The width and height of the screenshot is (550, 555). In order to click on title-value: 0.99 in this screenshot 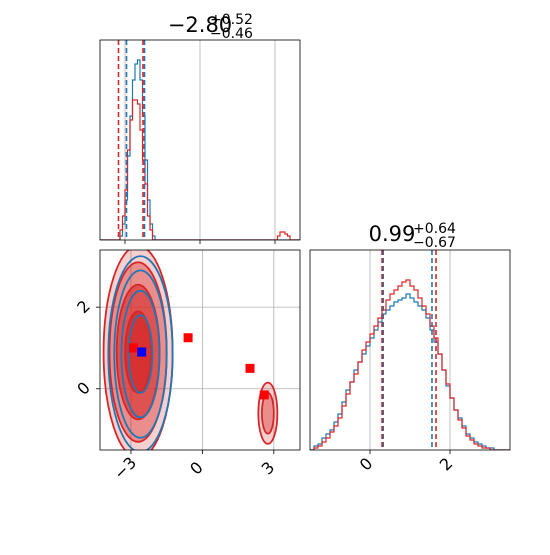, I will do `click(392, 234)`.